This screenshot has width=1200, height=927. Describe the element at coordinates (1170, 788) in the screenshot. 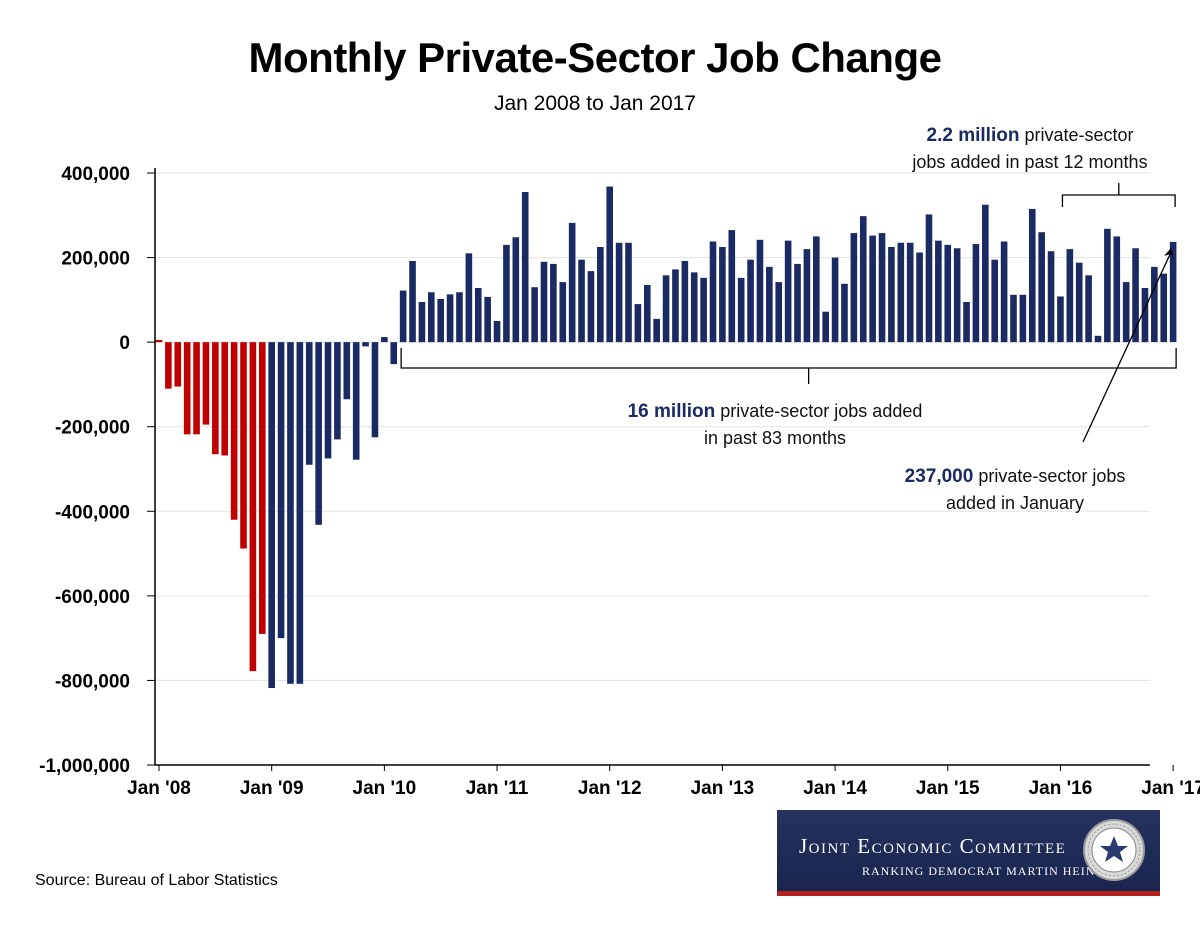

I see `x-tick-label: Jan '17` at that location.